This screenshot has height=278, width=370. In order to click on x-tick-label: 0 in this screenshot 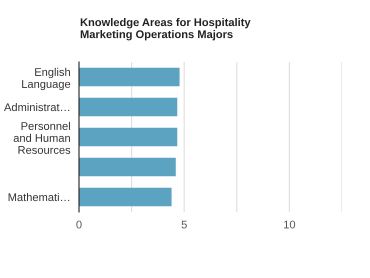, I will do `click(79, 224)`.